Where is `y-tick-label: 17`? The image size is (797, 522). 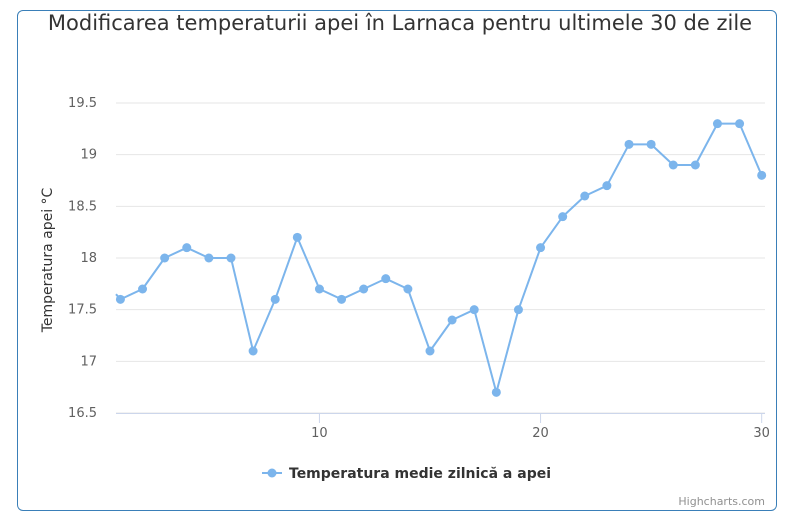
y-tick-label: 17 is located at coordinates (88, 361).